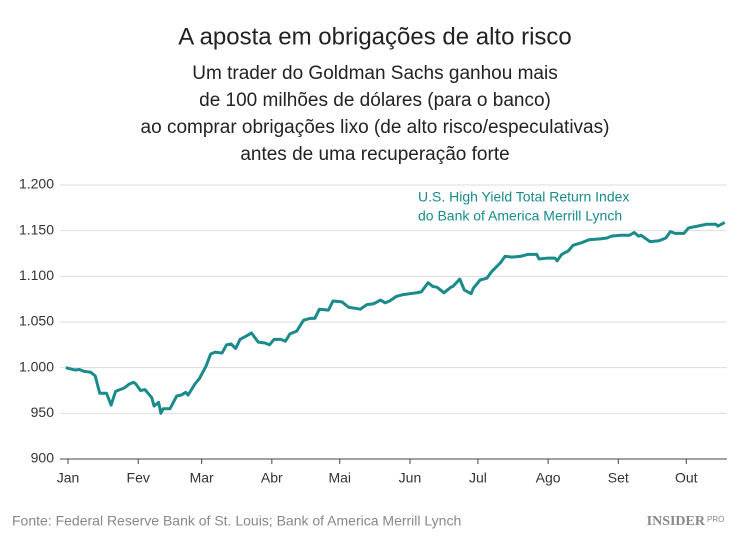 Image resolution: width=750 pixels, height=546 pixels. I want to click on x-tick-label: Abr, so click(272, 478).